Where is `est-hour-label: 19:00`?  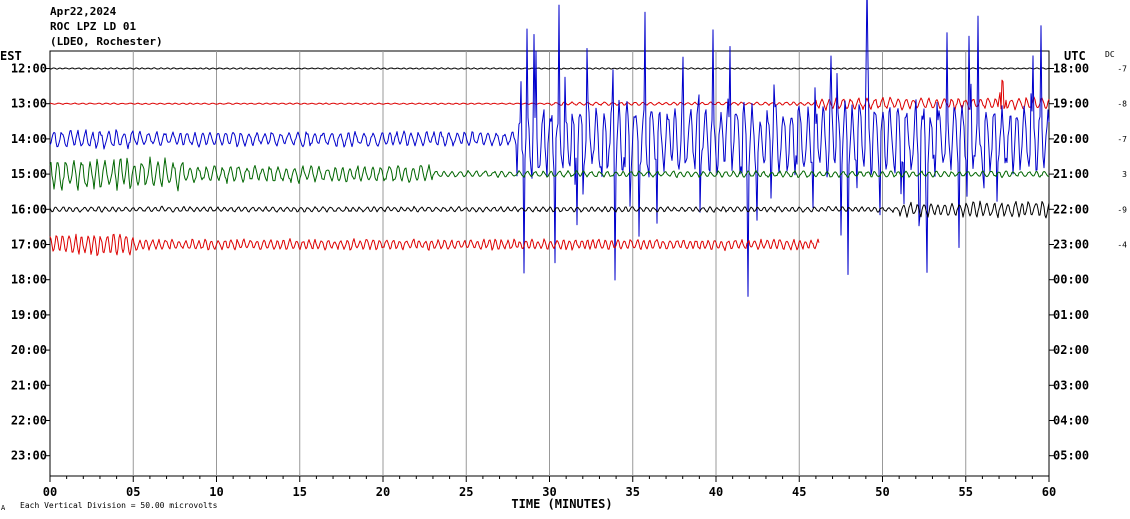 est-hour-label: 19:00 is located at coordinates (29, 315).